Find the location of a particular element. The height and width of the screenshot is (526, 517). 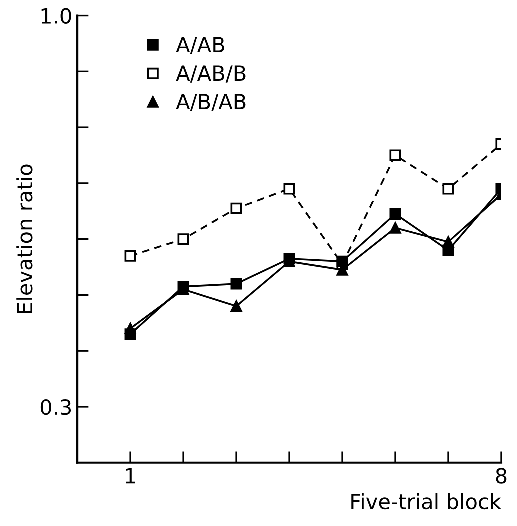

x-axis-title: Five-trial block is located at coordinates (427, 501).